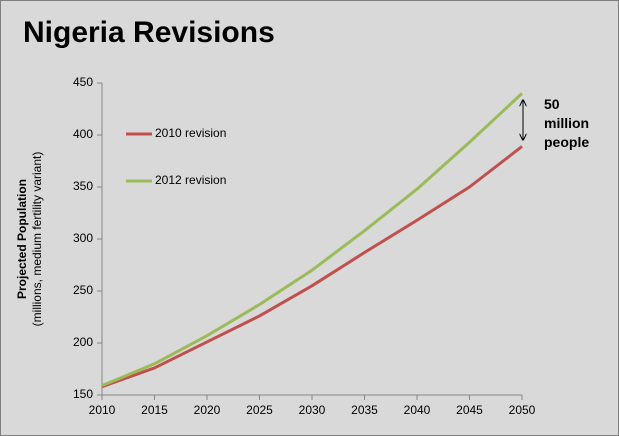 The width and height of the screenshot is (619, 436). What do you see at coordinates (522, 410) in the screenshot?
I see `x-tick-label: 2050` at bounding box center [522, 410].